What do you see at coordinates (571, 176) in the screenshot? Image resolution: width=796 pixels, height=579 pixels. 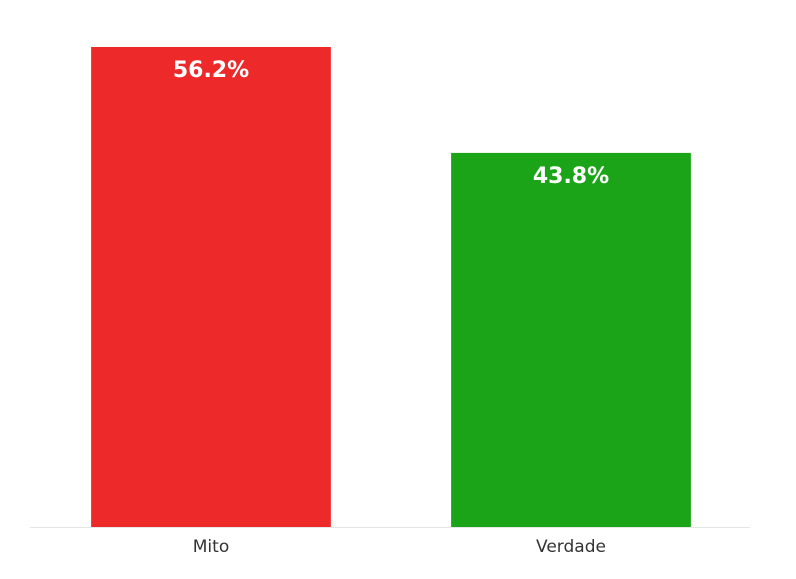 I see `value-label: 43.8%` at bounding box center [571, 176].